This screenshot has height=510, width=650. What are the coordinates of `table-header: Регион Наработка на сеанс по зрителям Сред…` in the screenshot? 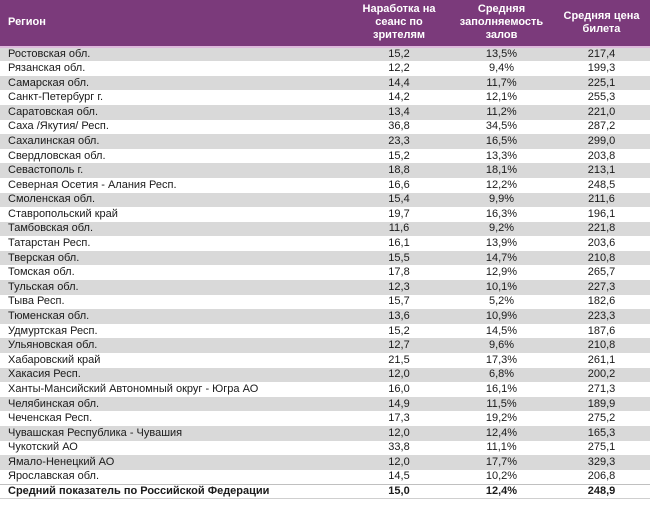 It's located at (325, 24).